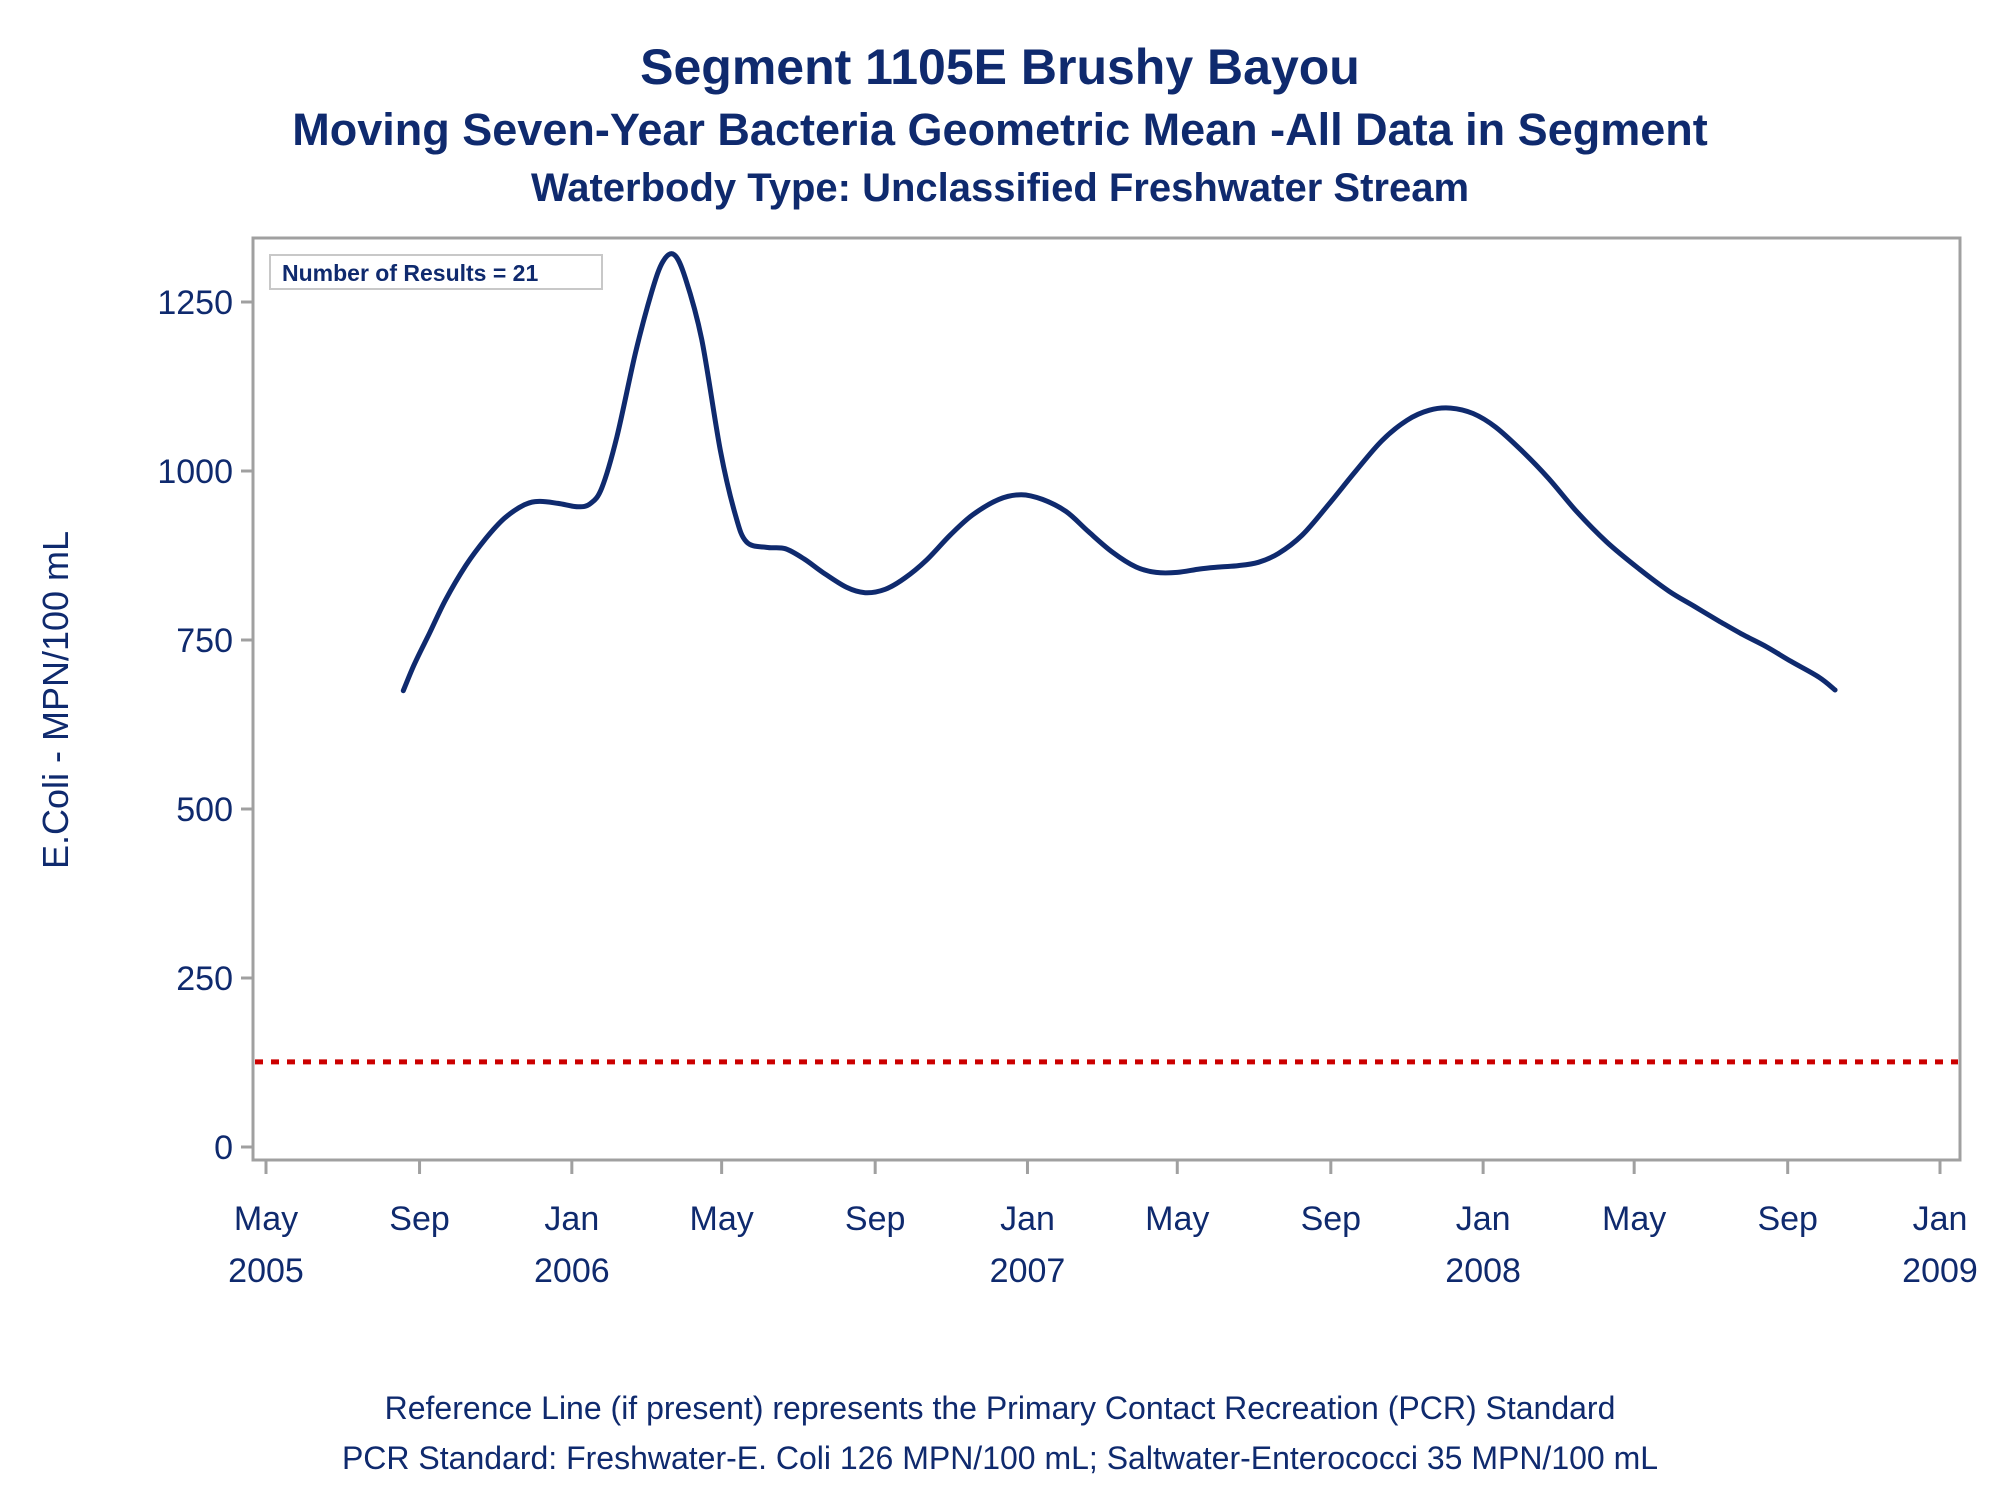  What do you see at coordinates (204, 641) in the screenshot?
I see `y-tick-label: 750` at bounding box center [204, 641].